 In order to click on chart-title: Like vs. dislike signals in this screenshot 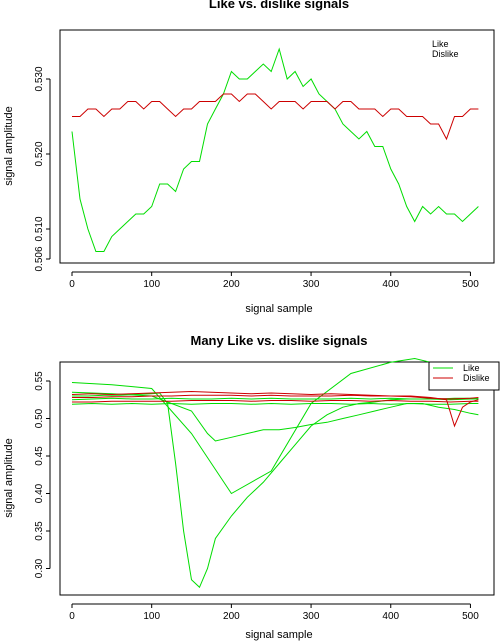, I will do `click(279, 5)`.